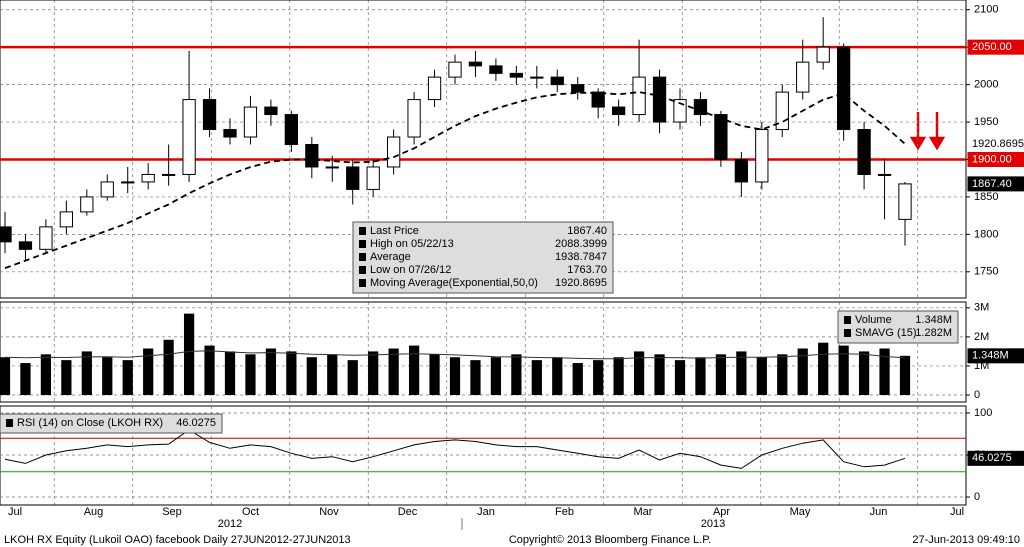  Describe the element at coordinates (329, 512) in the screenshot. I see `x-tick-label: Nov` at that location.